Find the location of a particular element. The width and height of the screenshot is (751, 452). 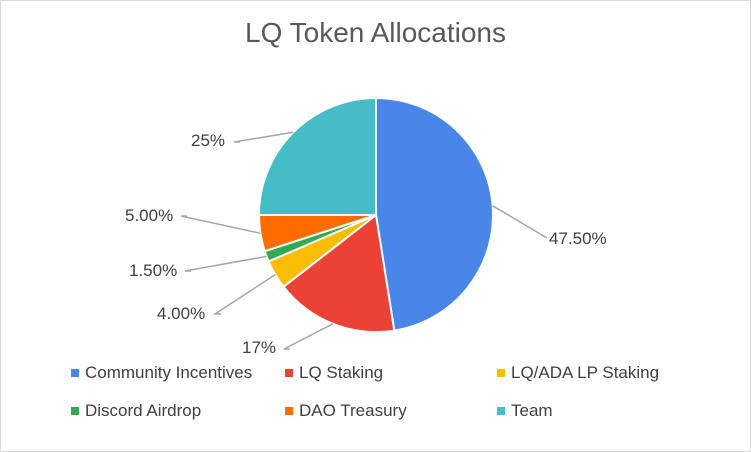

legend-item: LQ/ADA LP Staking is located at coordinates (604, 373).